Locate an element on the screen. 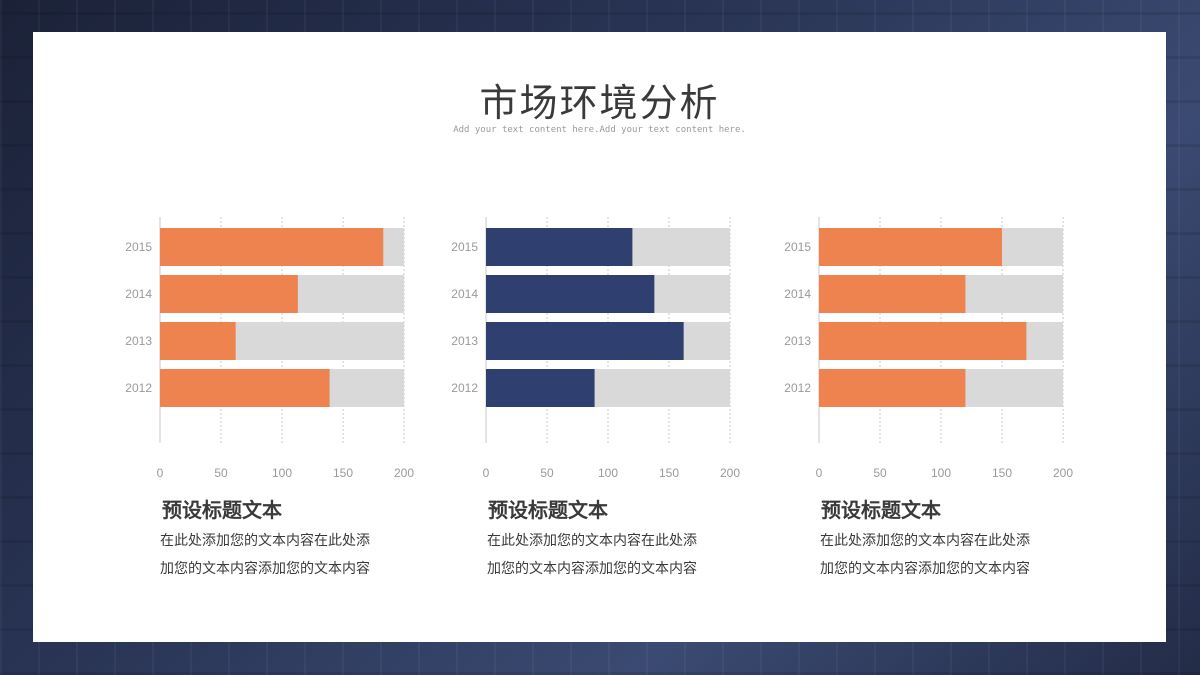  section-heading-1: 预设标题文本 is located at coordinates (222, 510).